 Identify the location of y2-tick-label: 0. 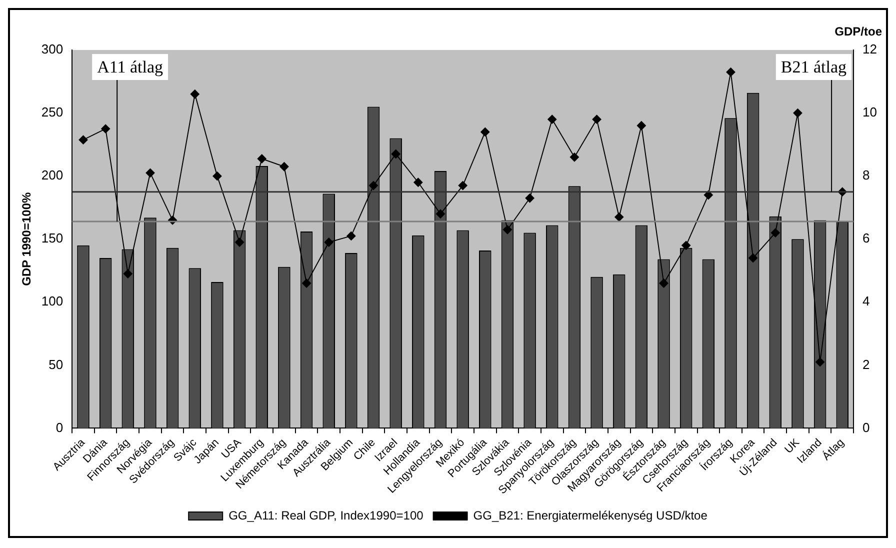
(866, 427).